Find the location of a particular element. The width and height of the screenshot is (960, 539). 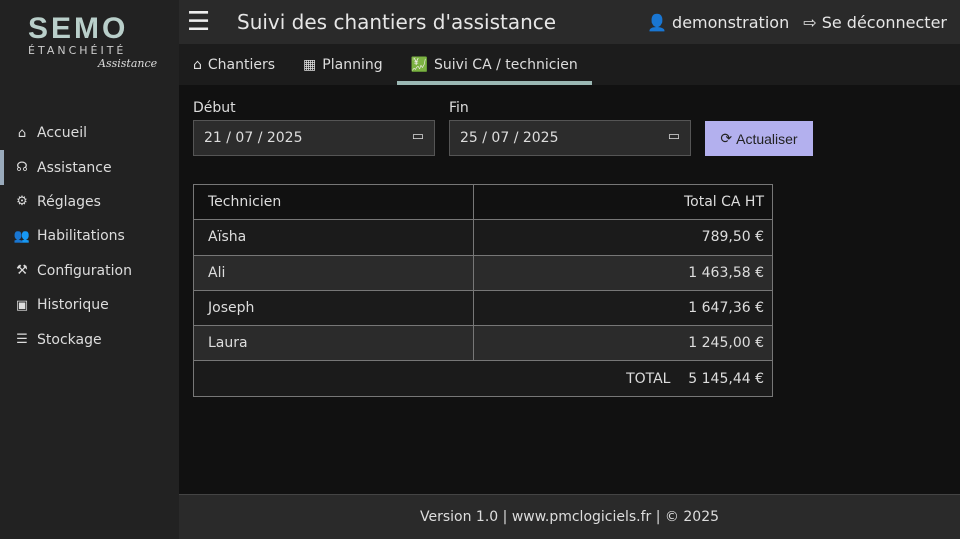

sidebar-item-assistance: ☊ Assistance is located at coordinates (89, 167).